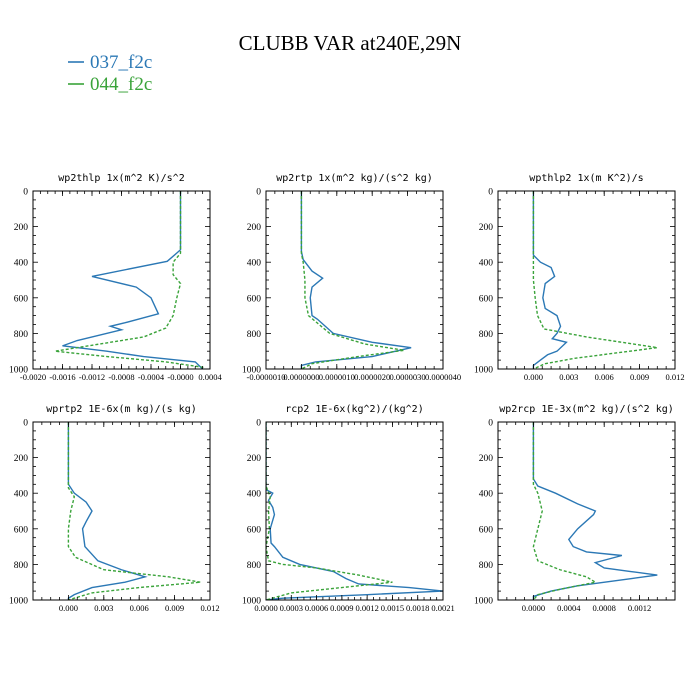  What do you see at coordinates (604, 608) in the screenshot?
I see `x-tick-label: 0.0008` at bounding box center [604, 608].